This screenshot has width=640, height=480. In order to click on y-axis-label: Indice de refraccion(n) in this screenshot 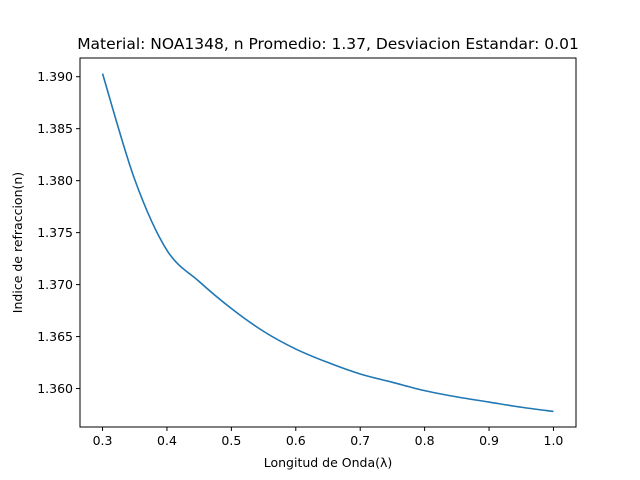, I will do `click(17, 242)`.